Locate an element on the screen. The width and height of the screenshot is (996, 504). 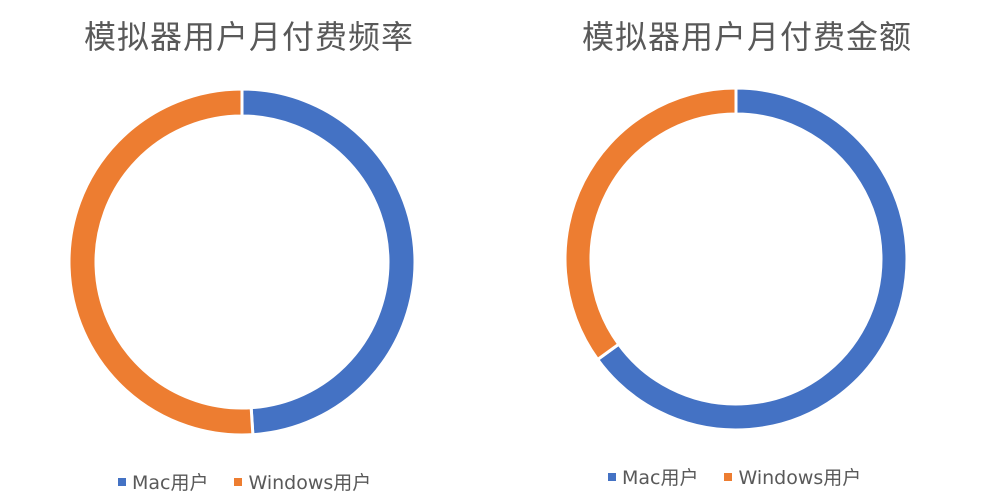
chart-title: 模拟器用户月付费金额 is located at coordinates (746, 37).